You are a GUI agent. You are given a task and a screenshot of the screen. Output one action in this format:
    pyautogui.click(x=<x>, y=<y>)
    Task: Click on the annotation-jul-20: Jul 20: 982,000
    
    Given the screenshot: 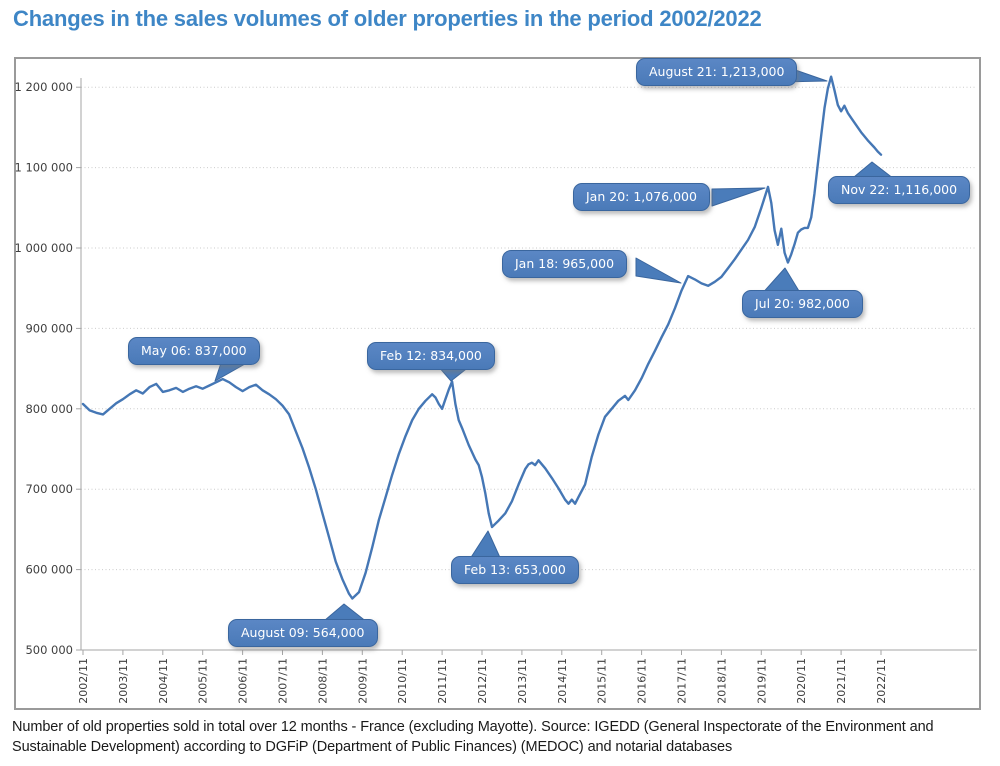 What is the action you would take?
    pyautogui.click(x=802, y=304)
    